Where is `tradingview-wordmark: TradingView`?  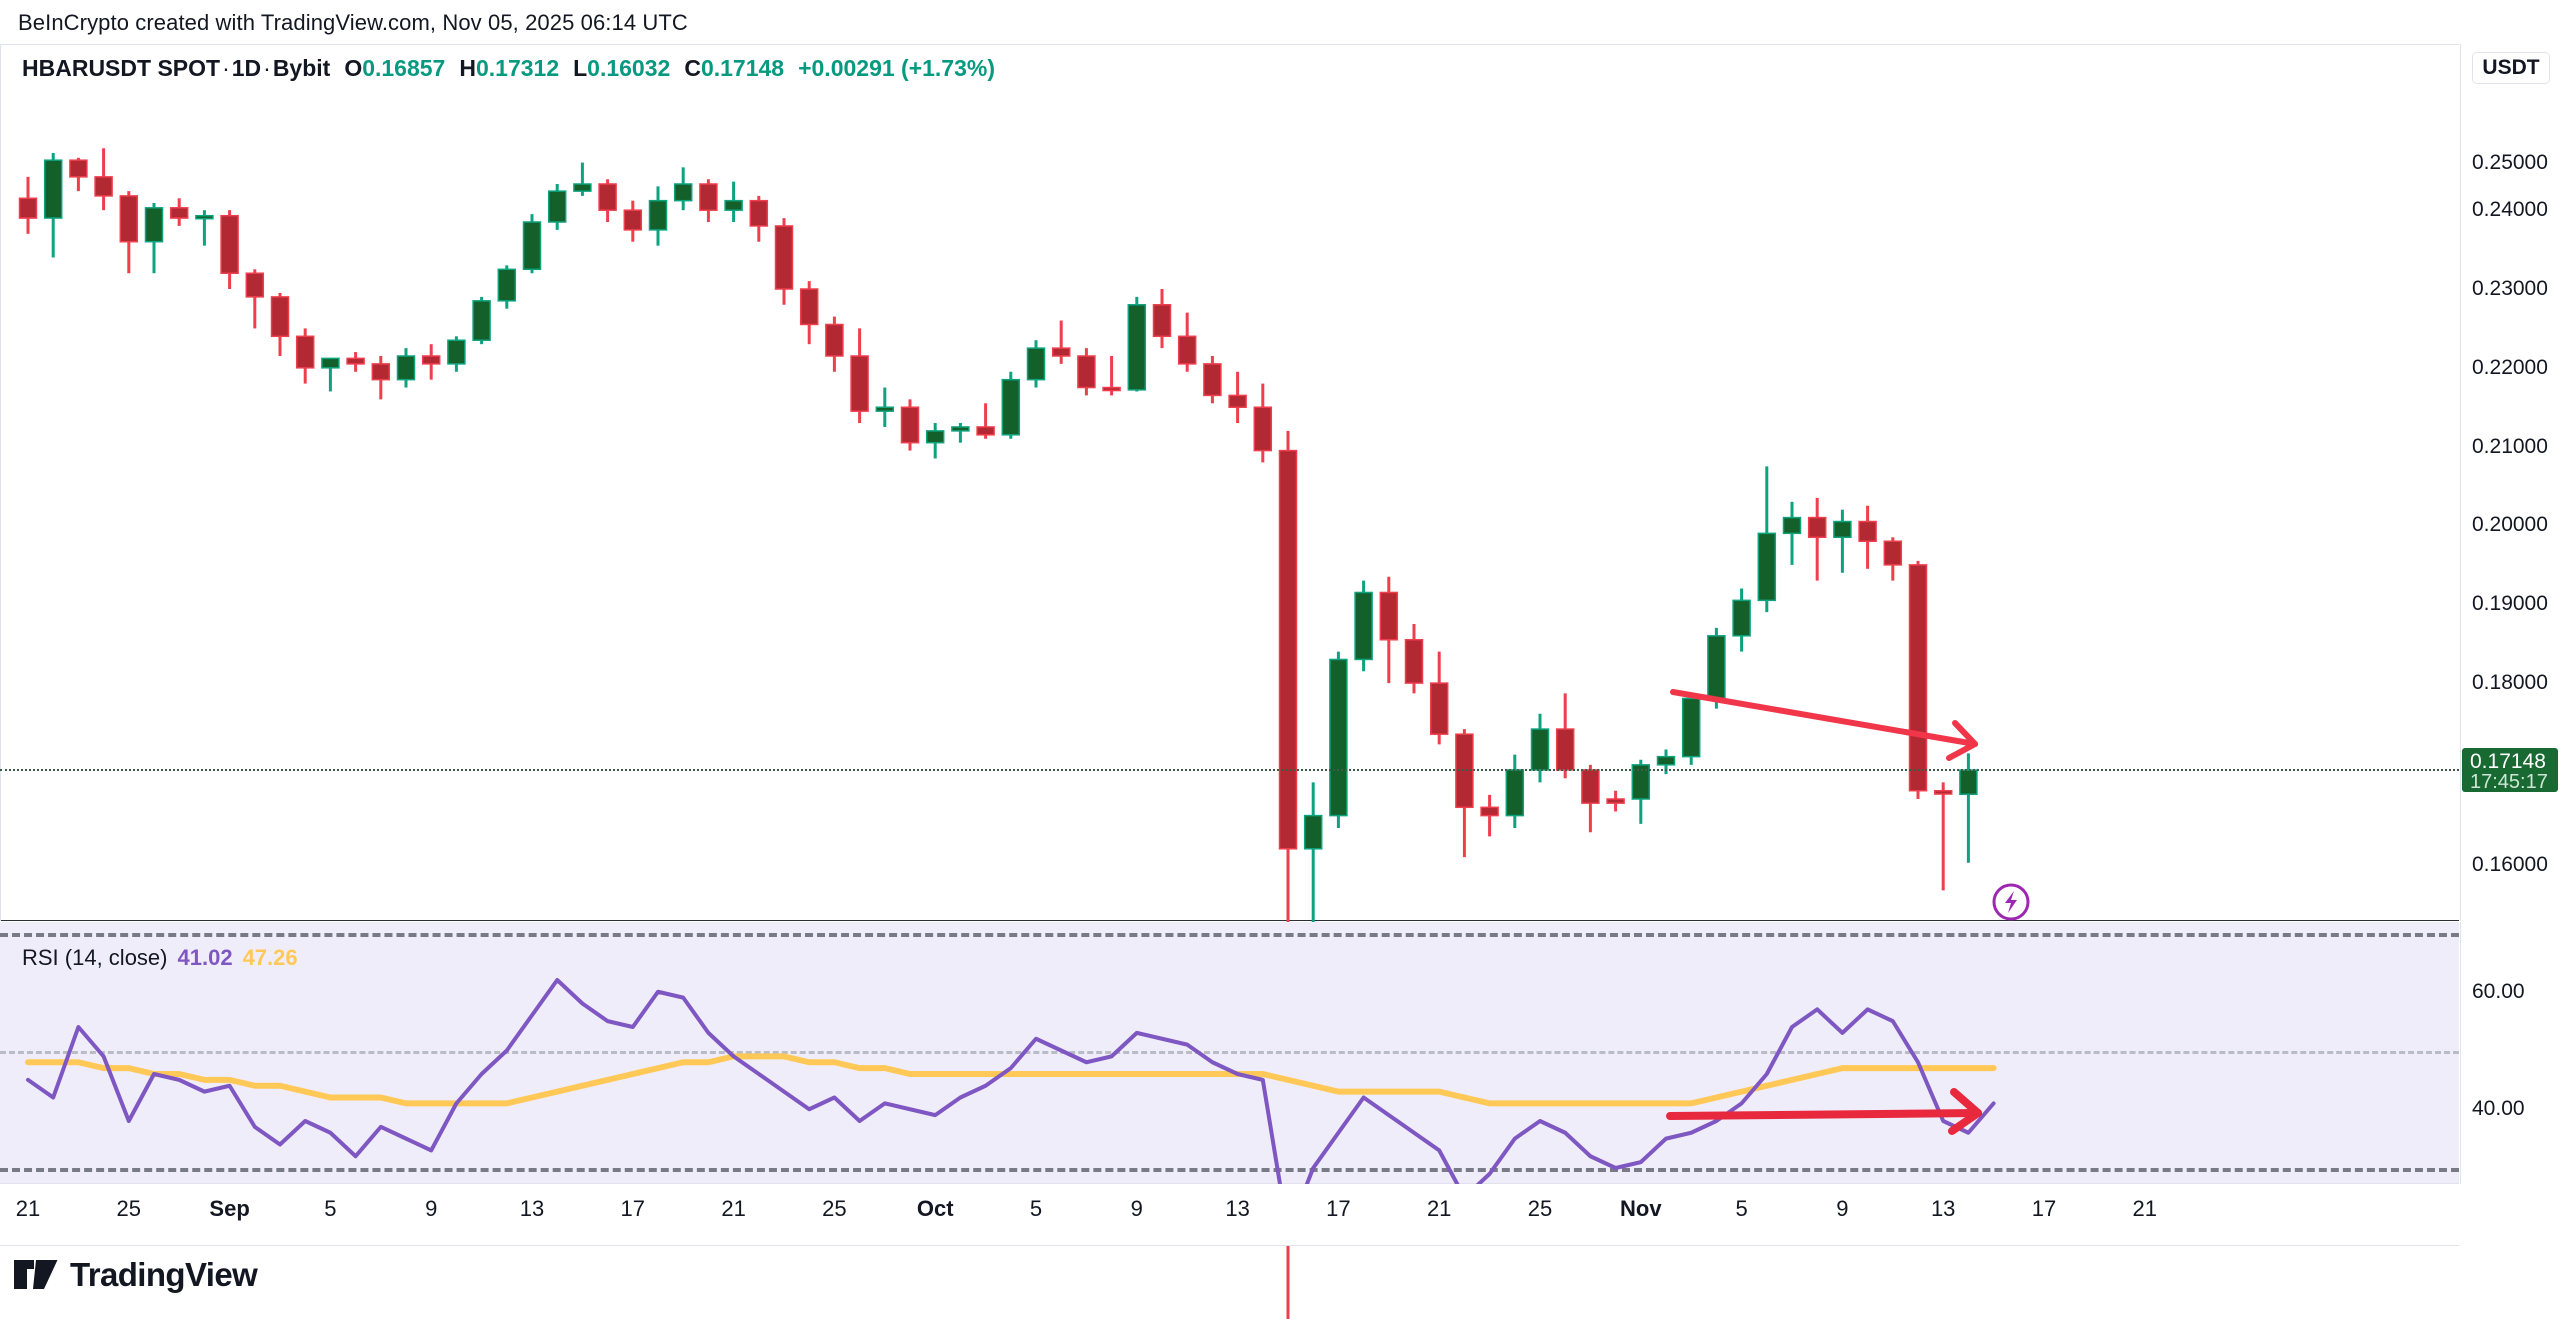 tradingview-wordmark: TradingView is located at coordinates (164, 1274).